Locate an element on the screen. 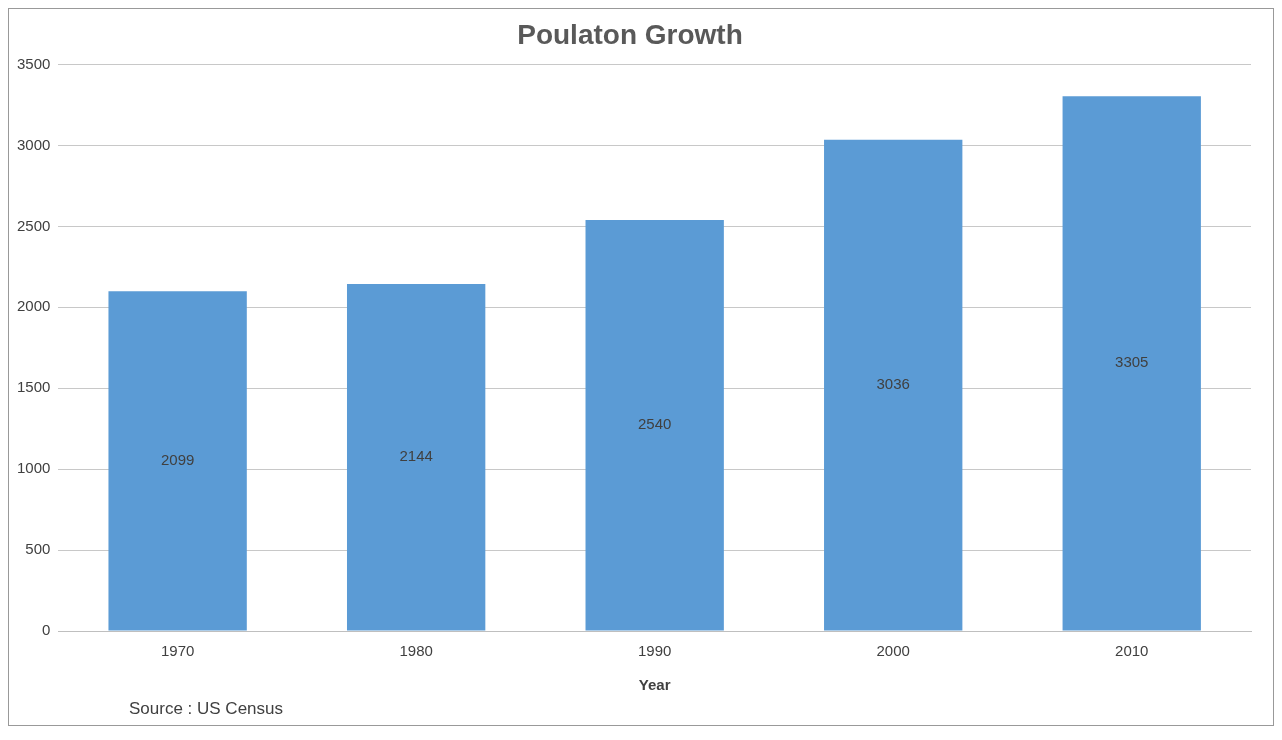 This screenshot has width=1282, height=740. data-label: 3036 is located at coordinates (893, 384).